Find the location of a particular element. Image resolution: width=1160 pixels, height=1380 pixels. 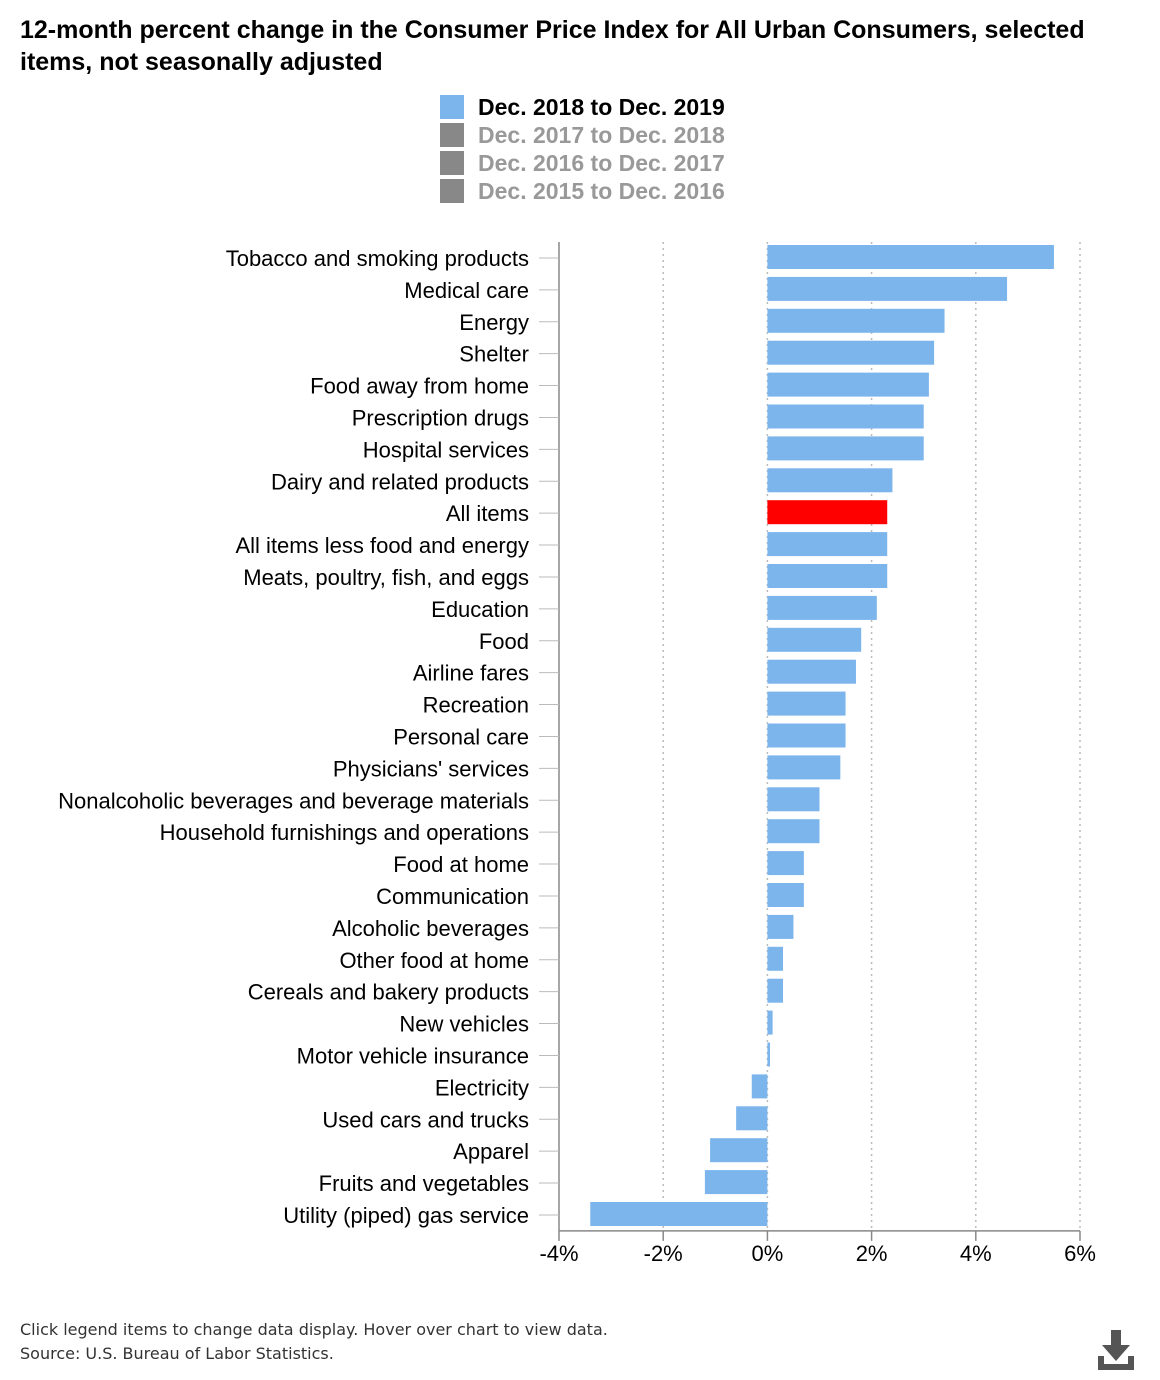

legend-item-2016: Dec. 2015 to Dec. 2016 is located at coordinates (582, 191).